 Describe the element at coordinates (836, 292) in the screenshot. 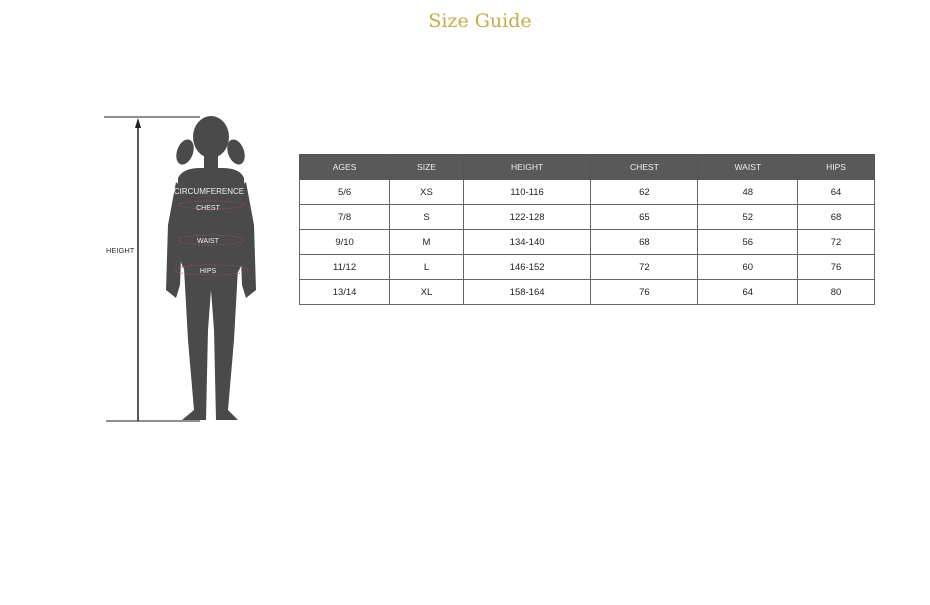

I see `cell-hips: 80` at that location.